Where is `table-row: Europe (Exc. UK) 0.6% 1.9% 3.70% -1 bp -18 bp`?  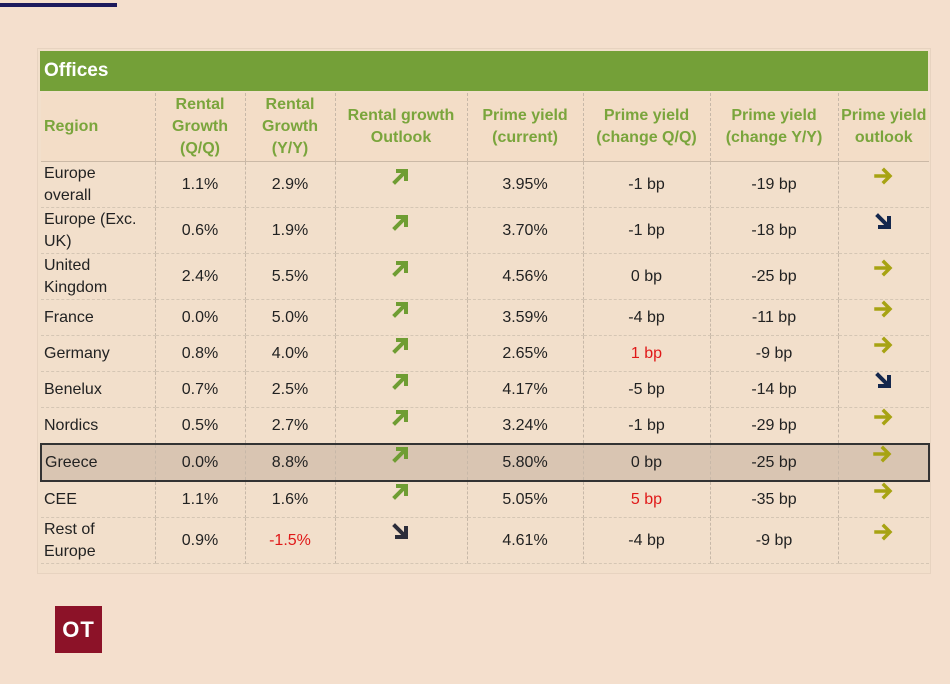 table-row: Europe (Exc. UK) 0.6% 1.9% 3.70% -1 bp -18 bp is located at coordinates (485, 230).